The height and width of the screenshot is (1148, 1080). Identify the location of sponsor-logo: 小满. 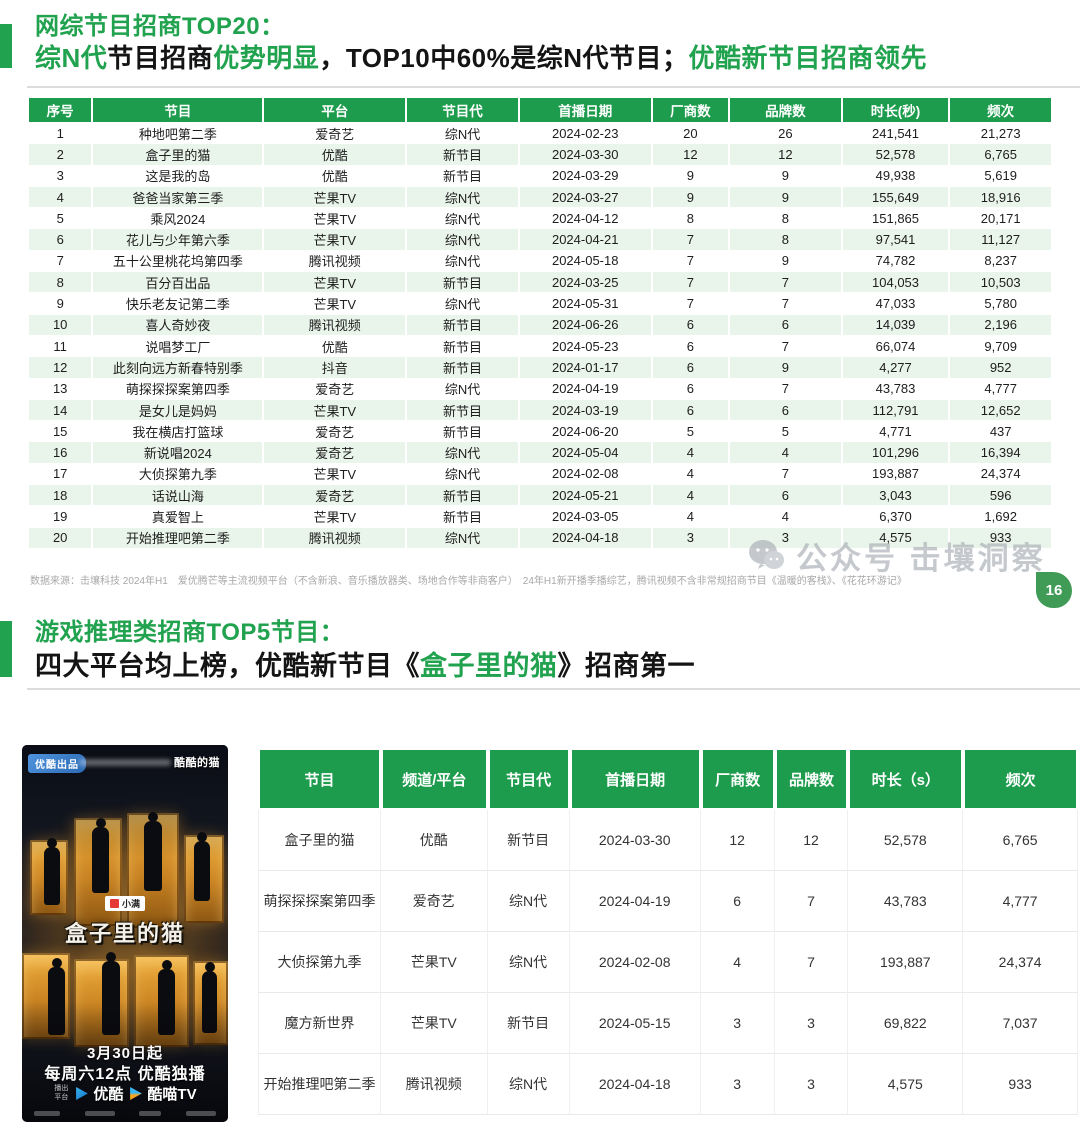
(124, 903).